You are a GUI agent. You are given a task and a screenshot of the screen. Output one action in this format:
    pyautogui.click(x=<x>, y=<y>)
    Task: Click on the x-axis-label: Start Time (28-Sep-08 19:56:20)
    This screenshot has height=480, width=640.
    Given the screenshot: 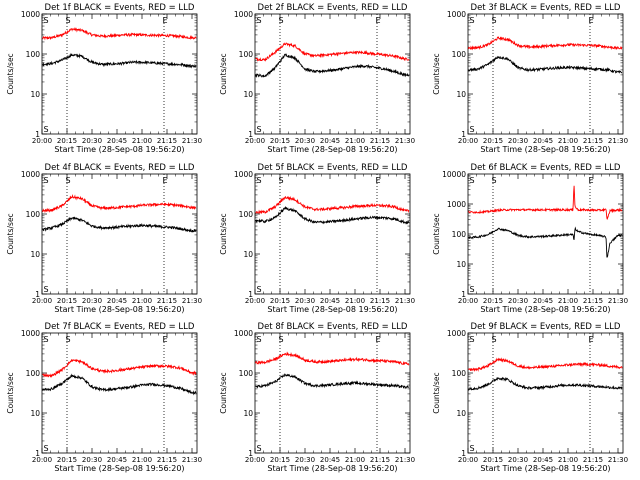 What is the action you would take?
    pyautogui.click(x=545, y=149)
    